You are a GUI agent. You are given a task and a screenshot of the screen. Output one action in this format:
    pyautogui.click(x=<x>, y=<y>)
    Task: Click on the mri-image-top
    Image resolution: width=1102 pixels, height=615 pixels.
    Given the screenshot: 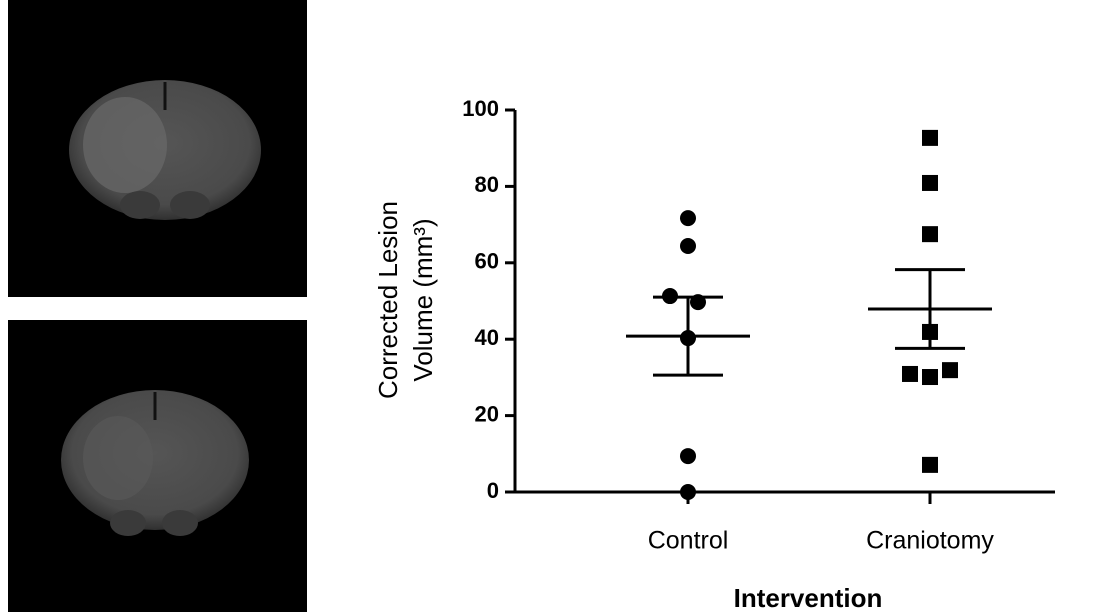 What is the action you would take?
    pyautogui.click(x=157, y=148)
    